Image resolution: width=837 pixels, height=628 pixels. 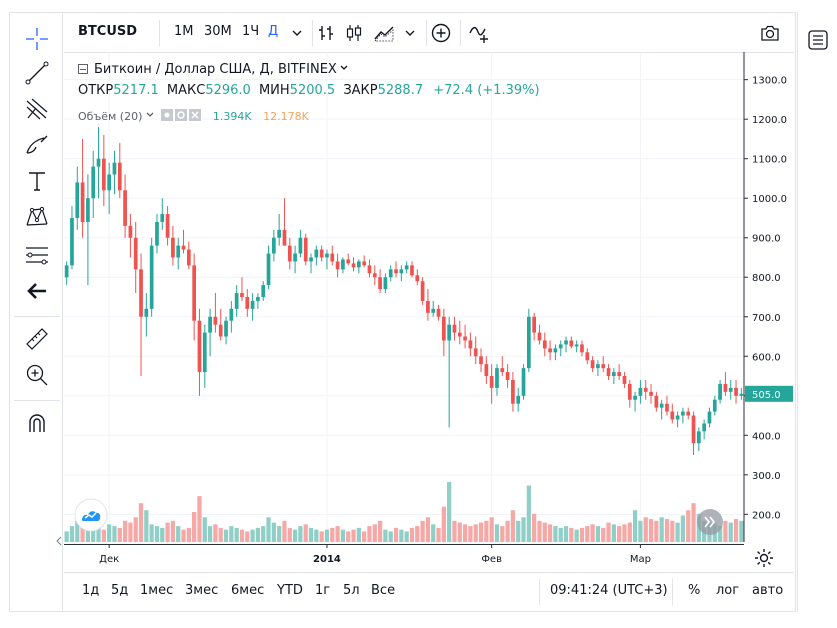 I want to click on auto-scale-button: авто, so click(x=768, y=590).